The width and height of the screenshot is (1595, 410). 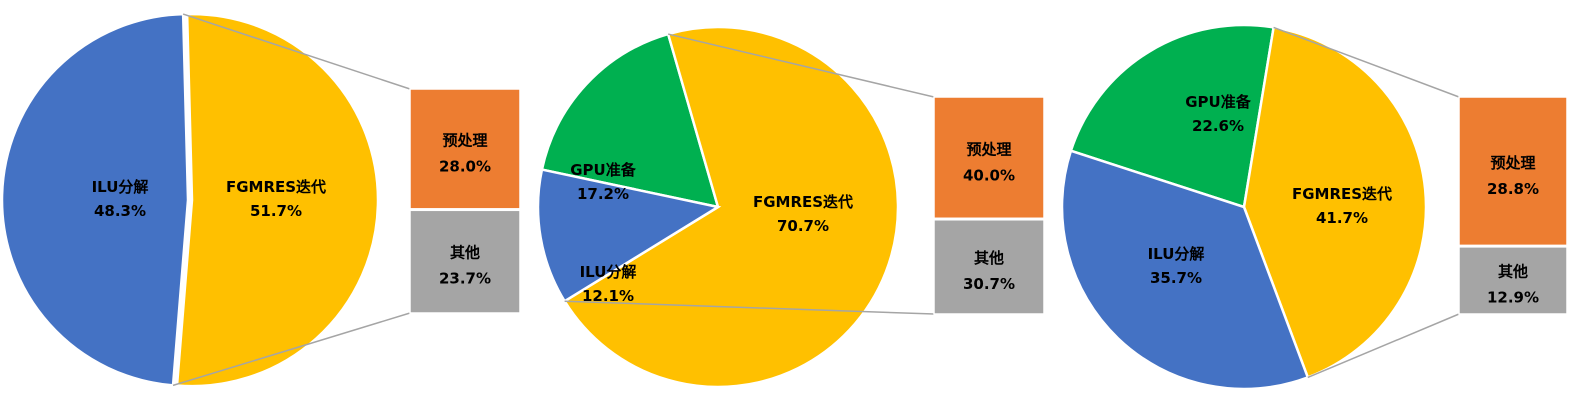 I want to click on chart-2-label-fgmres-name: FGMRES迭代, so click(x=803, y=202).